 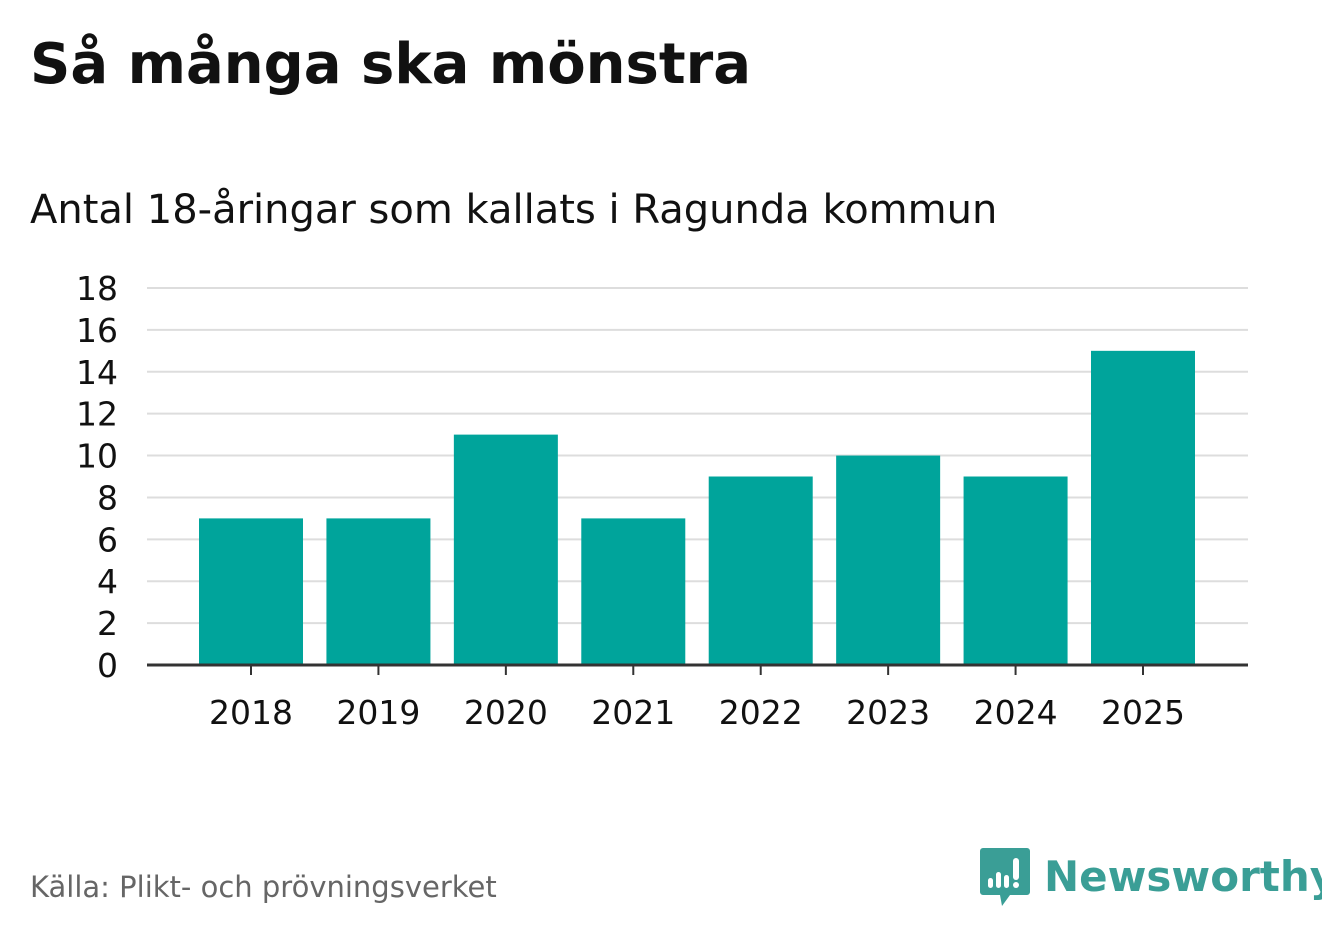 I want to click on x-tick-label: 2020, so click(x=506, y=712).